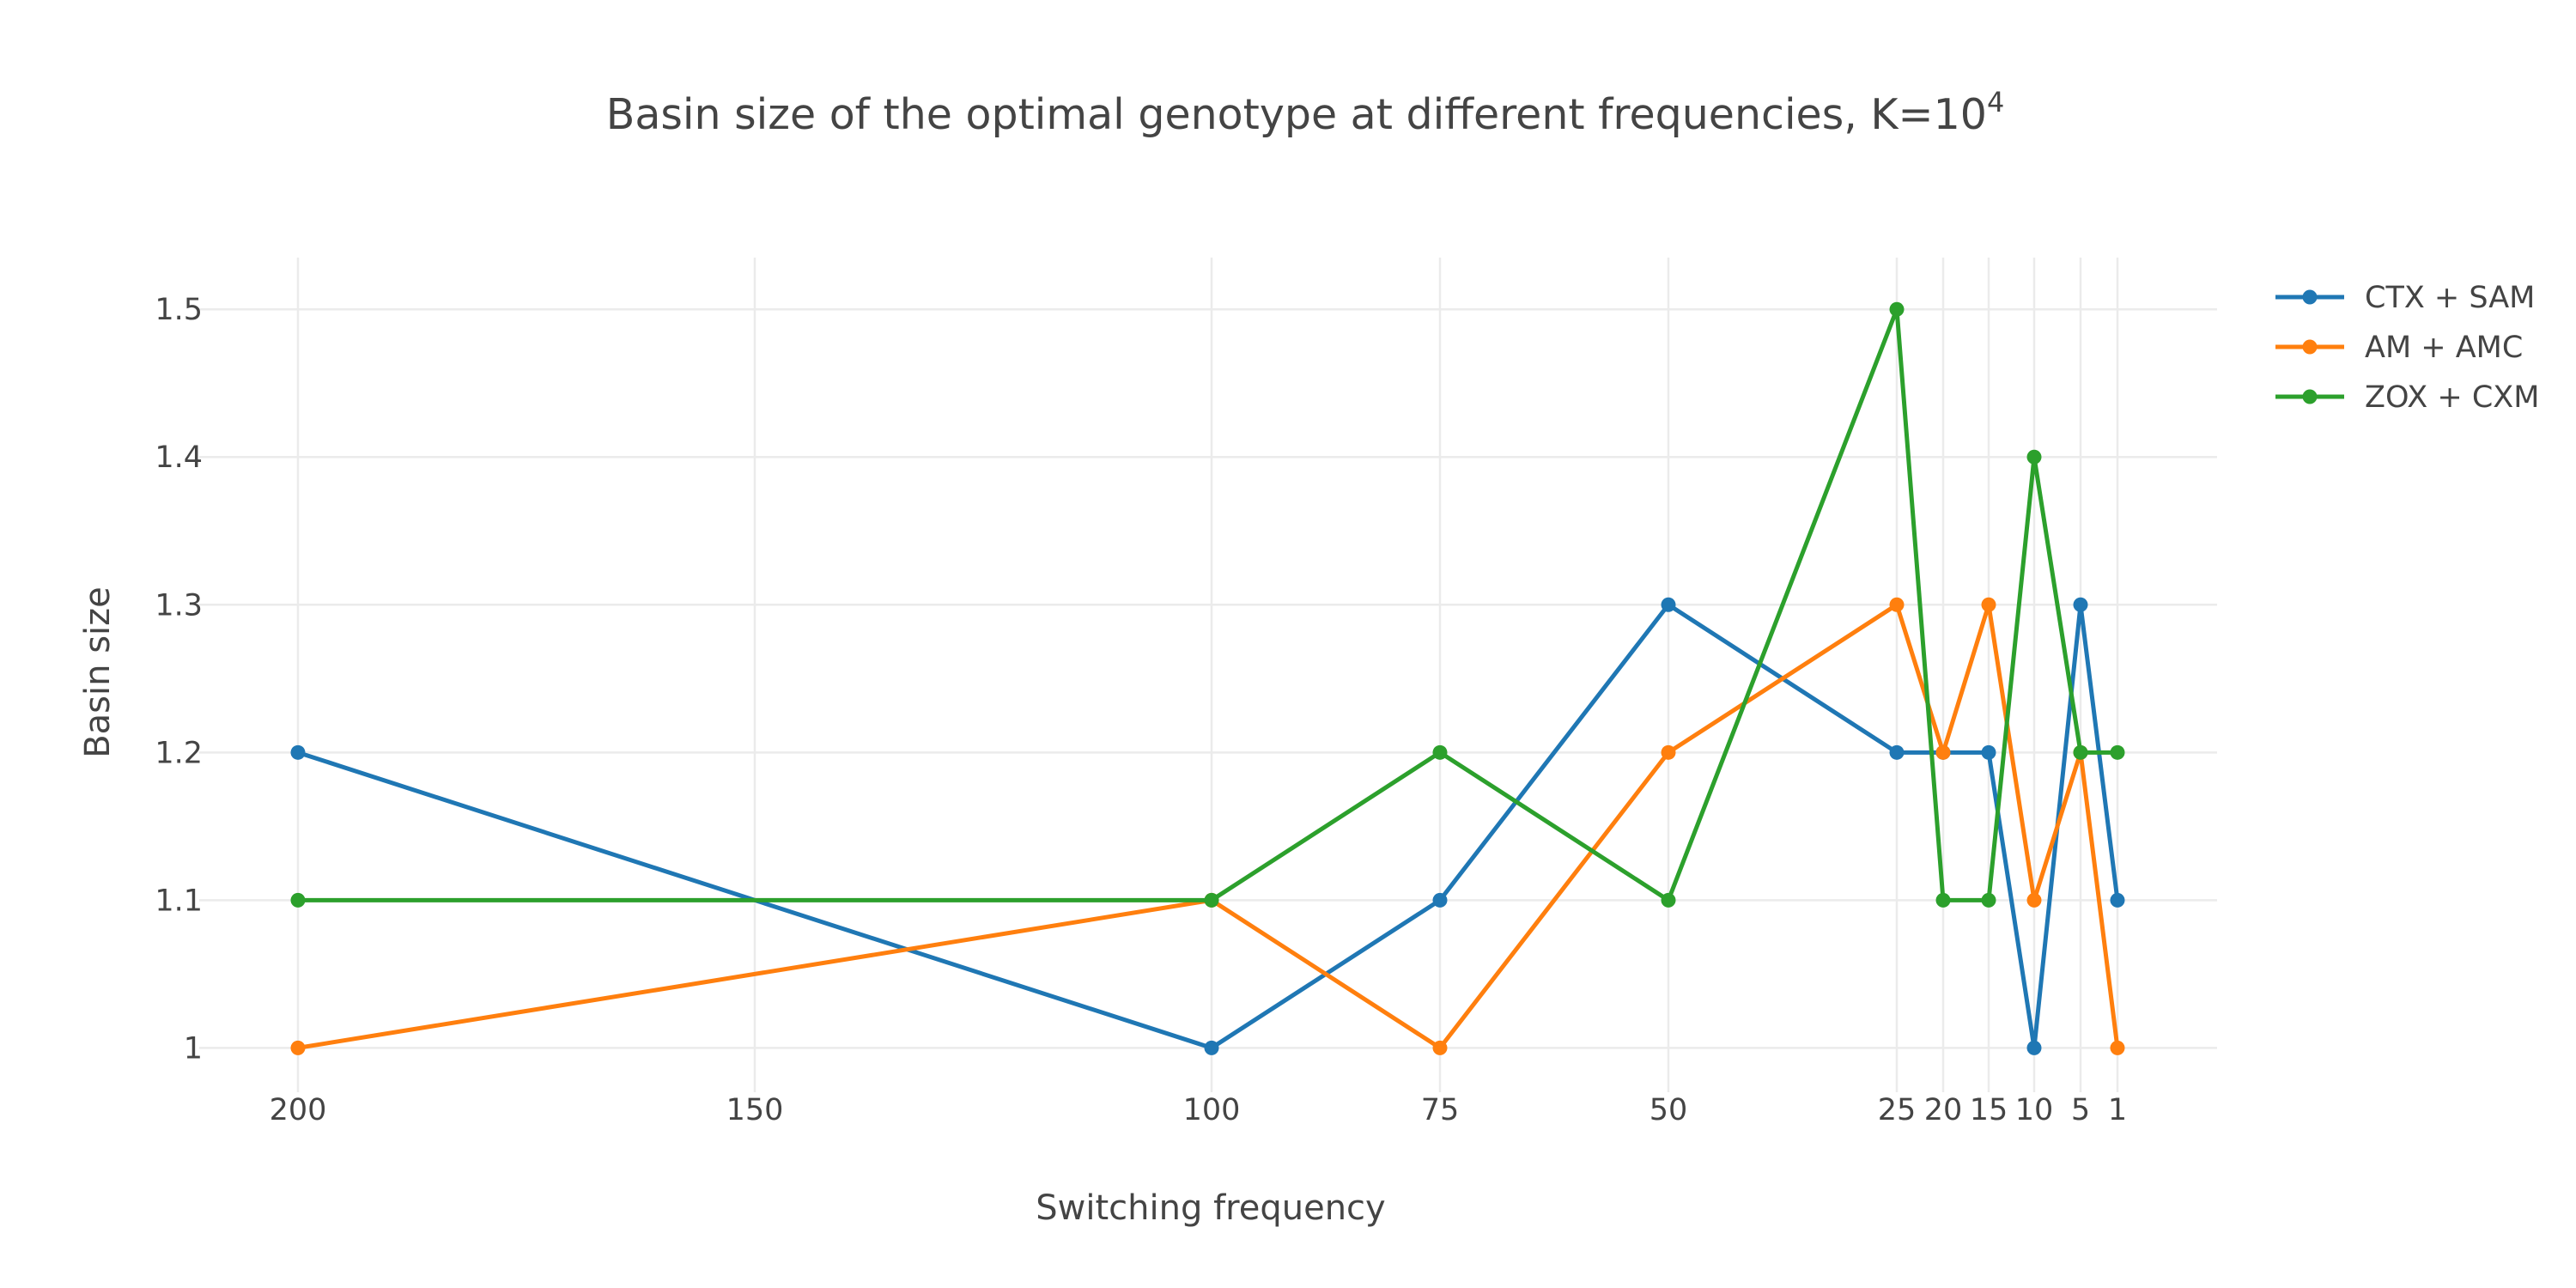 The width and height of the screenshot is (2576, 1288). What do you see at coordinates (2444, 348) in the screenshot?
I see `legend-label: AM + AMC` at bounding box center [2444, 348].